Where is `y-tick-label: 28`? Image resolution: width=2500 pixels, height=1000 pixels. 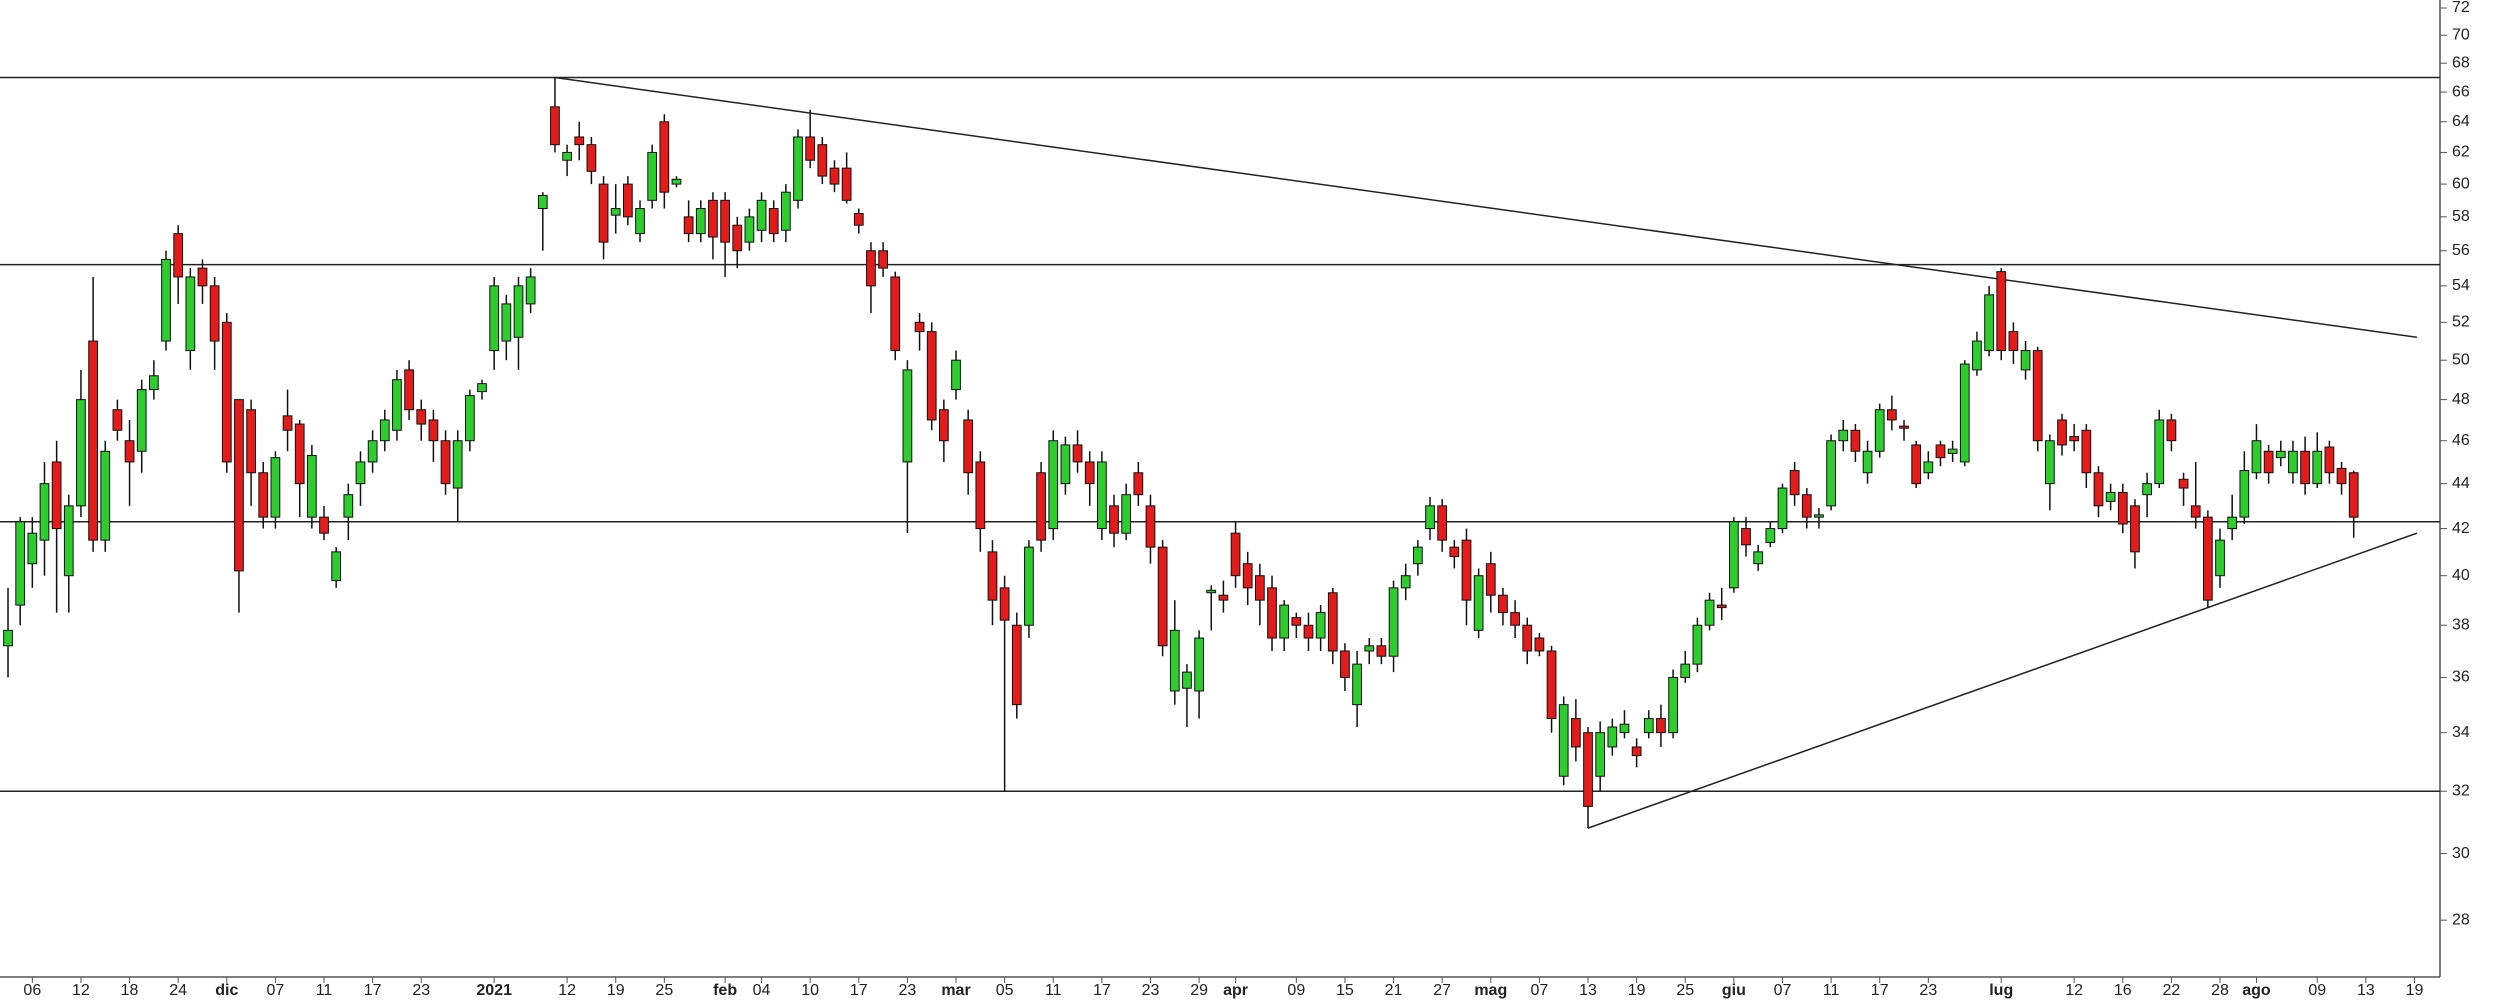
y-tick-label: 28 is located at coordinates (2461, 919).